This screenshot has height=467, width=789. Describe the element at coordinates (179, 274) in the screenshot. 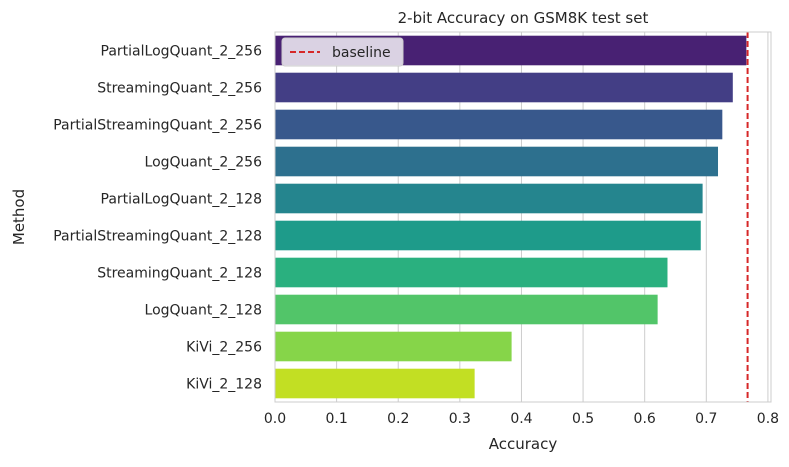

I see `y-tick-label: StreamingQuant_2_128` at that location.